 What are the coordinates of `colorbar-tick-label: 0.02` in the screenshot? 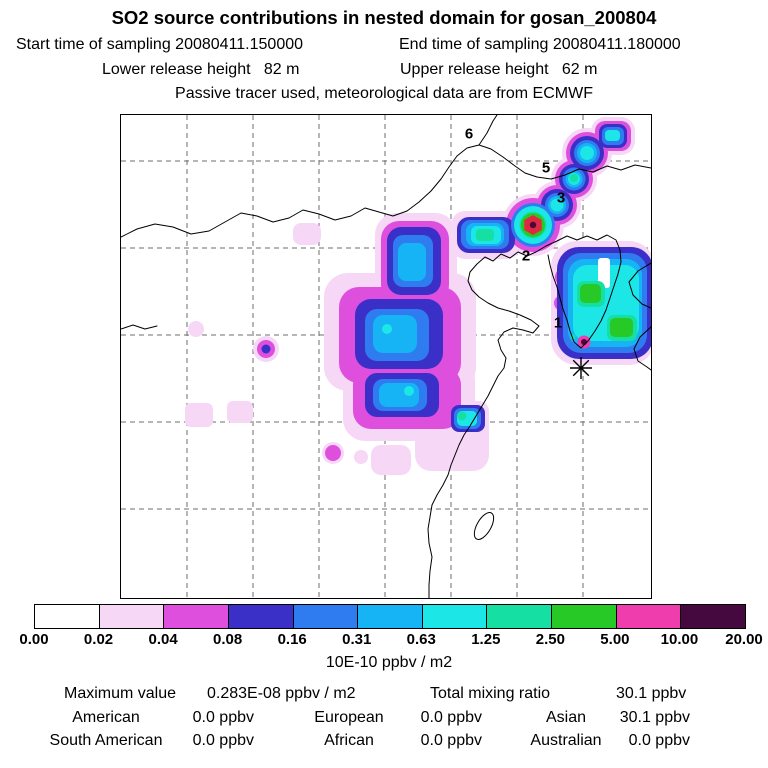 It's located at (98, 639).